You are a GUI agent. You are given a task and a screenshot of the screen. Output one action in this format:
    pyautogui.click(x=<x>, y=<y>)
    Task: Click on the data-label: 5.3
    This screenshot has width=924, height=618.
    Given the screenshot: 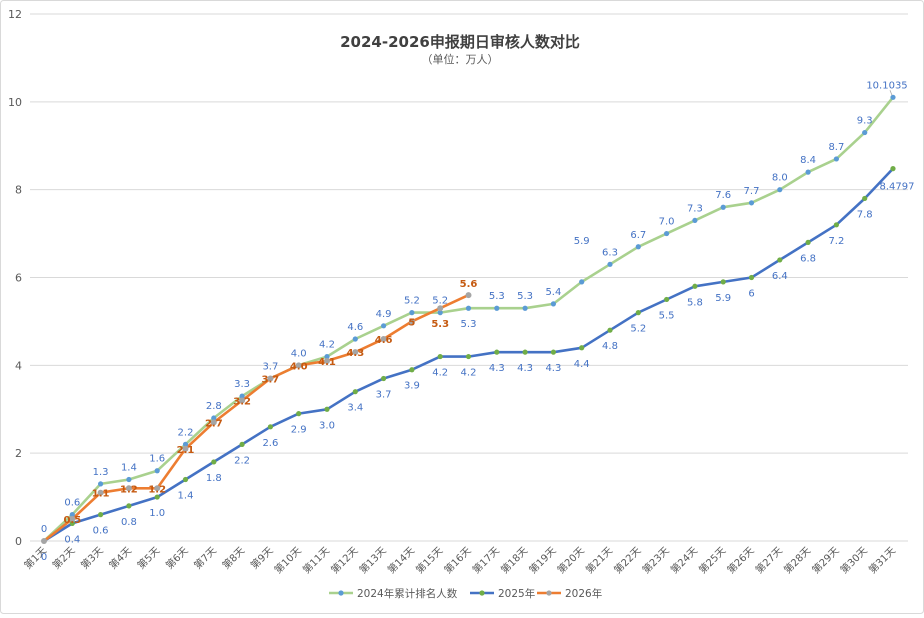 What is the action you would take?
    pyautogui.click(x=440, y=324)
    